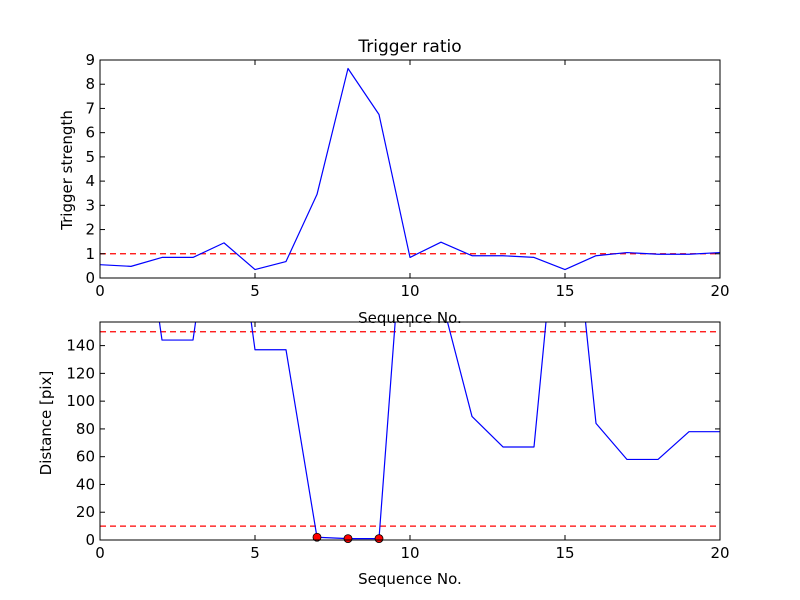 The image size is (800, 600). Describe the element at coordinates (90, 254) in the screenshot. I see `y-tick-label: 1` at that location.